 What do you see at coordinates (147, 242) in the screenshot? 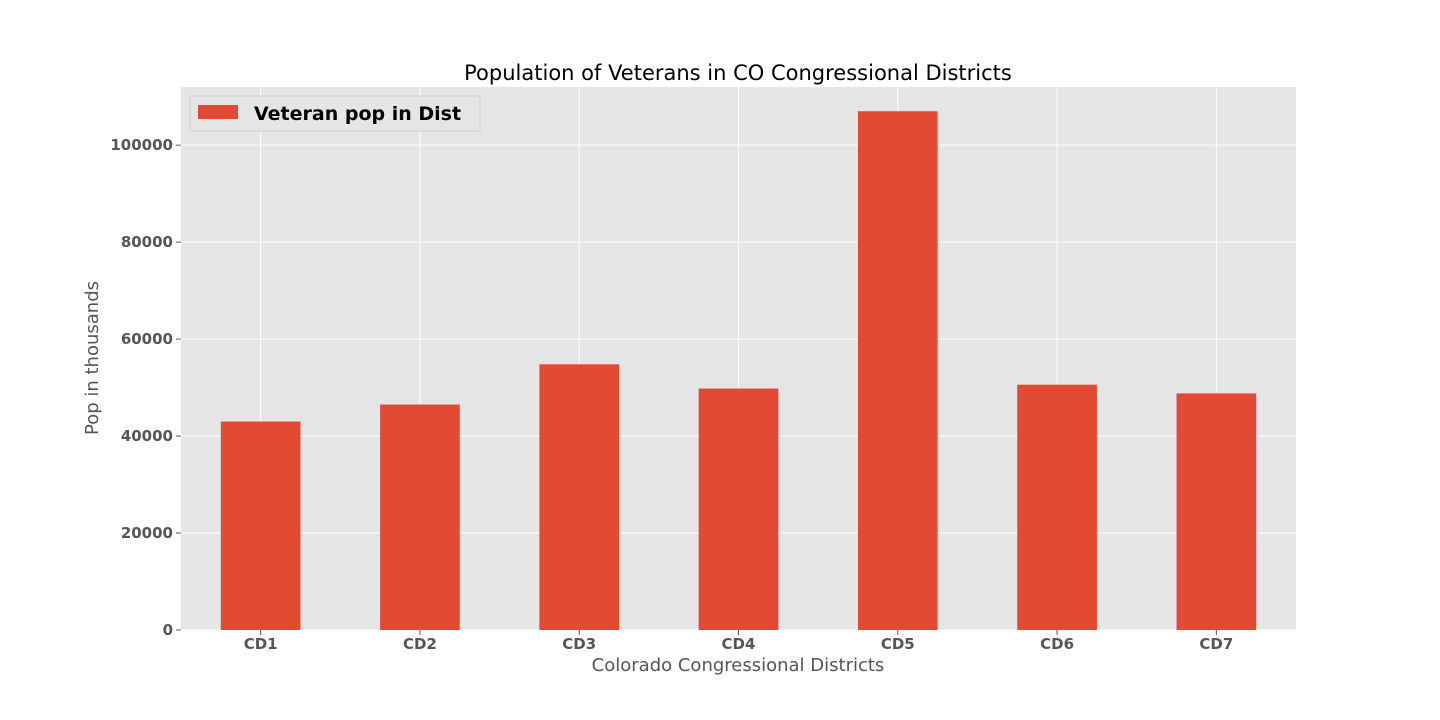
I see `y-tick-label: 80000` at bounding box center [147, 242].